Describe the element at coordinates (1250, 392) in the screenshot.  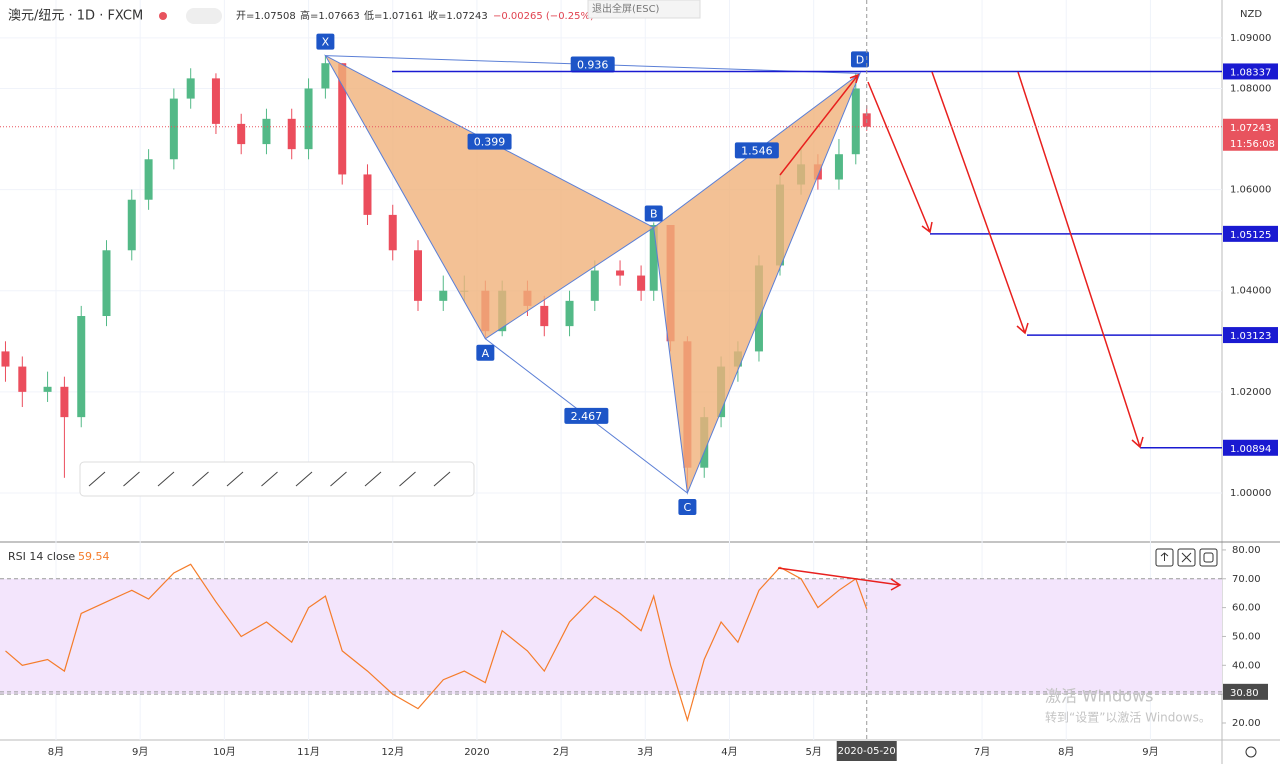
I see `y-tick-label: 1.02000` at that location.